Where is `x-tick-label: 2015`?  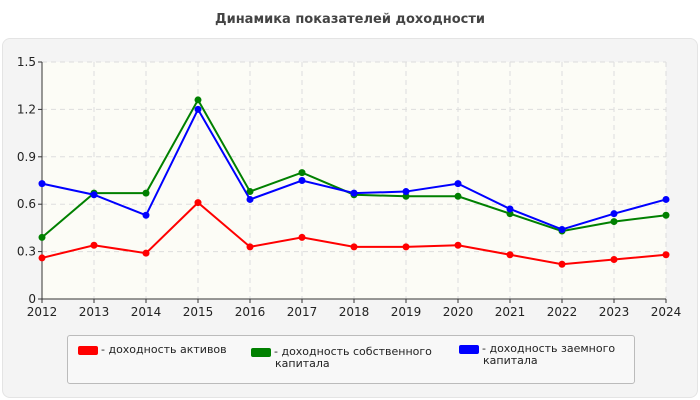 x-tick-label: 2015 is located at coordinates (198, 312).